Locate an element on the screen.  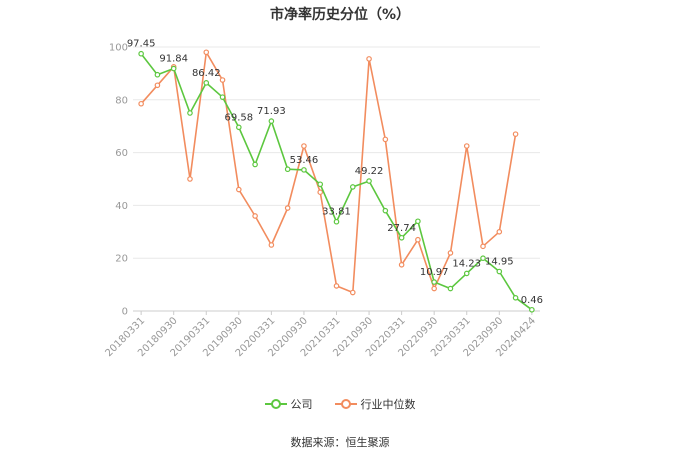
chart-title: 市净率历史分位（%） is located at coordinates (340, 15).